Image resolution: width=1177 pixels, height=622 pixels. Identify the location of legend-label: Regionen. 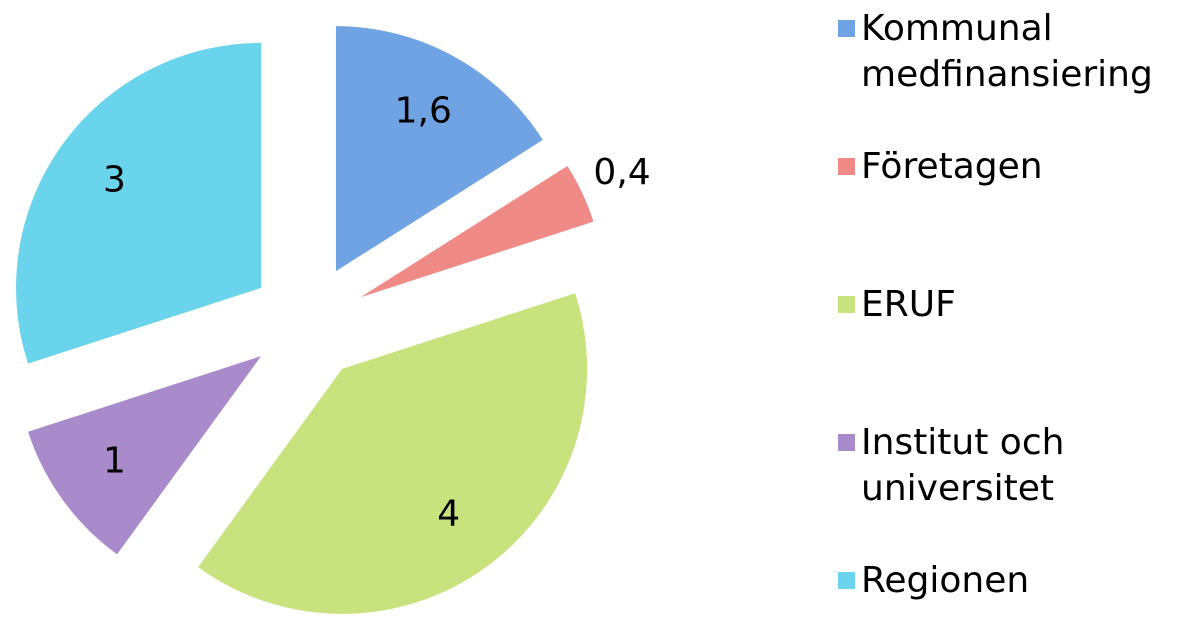
(945, 580).